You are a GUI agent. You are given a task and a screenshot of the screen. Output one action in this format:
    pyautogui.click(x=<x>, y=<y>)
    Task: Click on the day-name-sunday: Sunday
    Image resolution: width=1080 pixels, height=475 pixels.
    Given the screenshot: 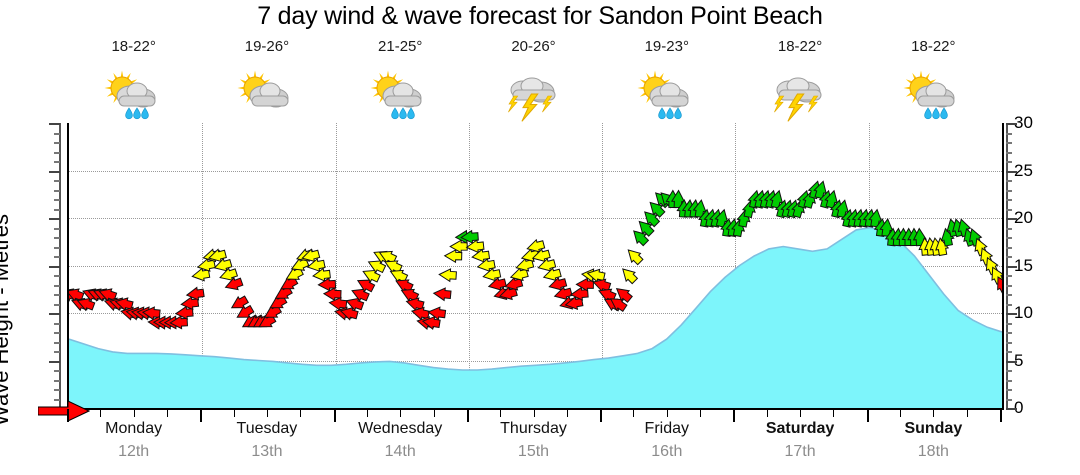 What is the action you would take?
    pyautogui.click(x=933, y=428)
    